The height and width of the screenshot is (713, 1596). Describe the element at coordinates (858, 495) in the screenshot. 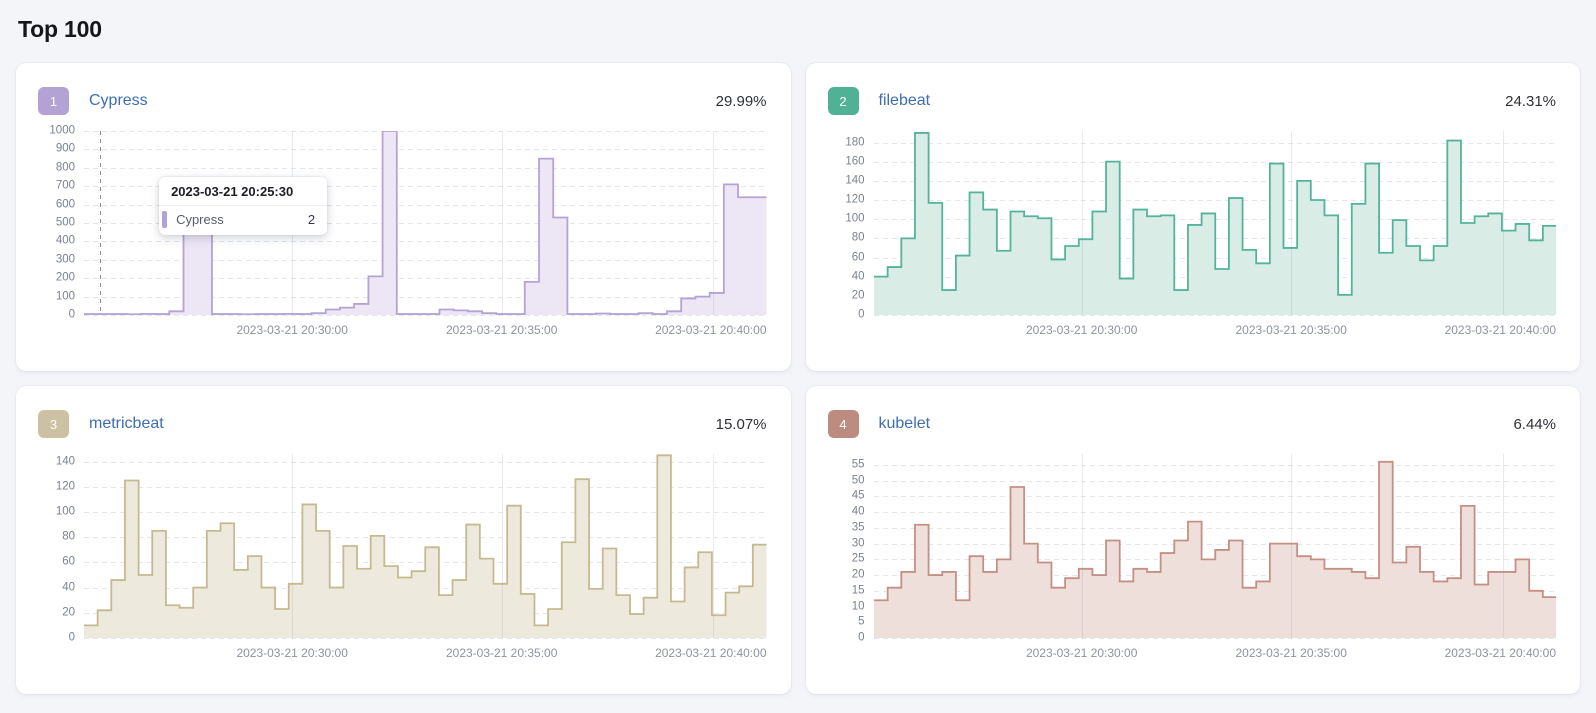

I see `y-tick-label: 45` at that location.